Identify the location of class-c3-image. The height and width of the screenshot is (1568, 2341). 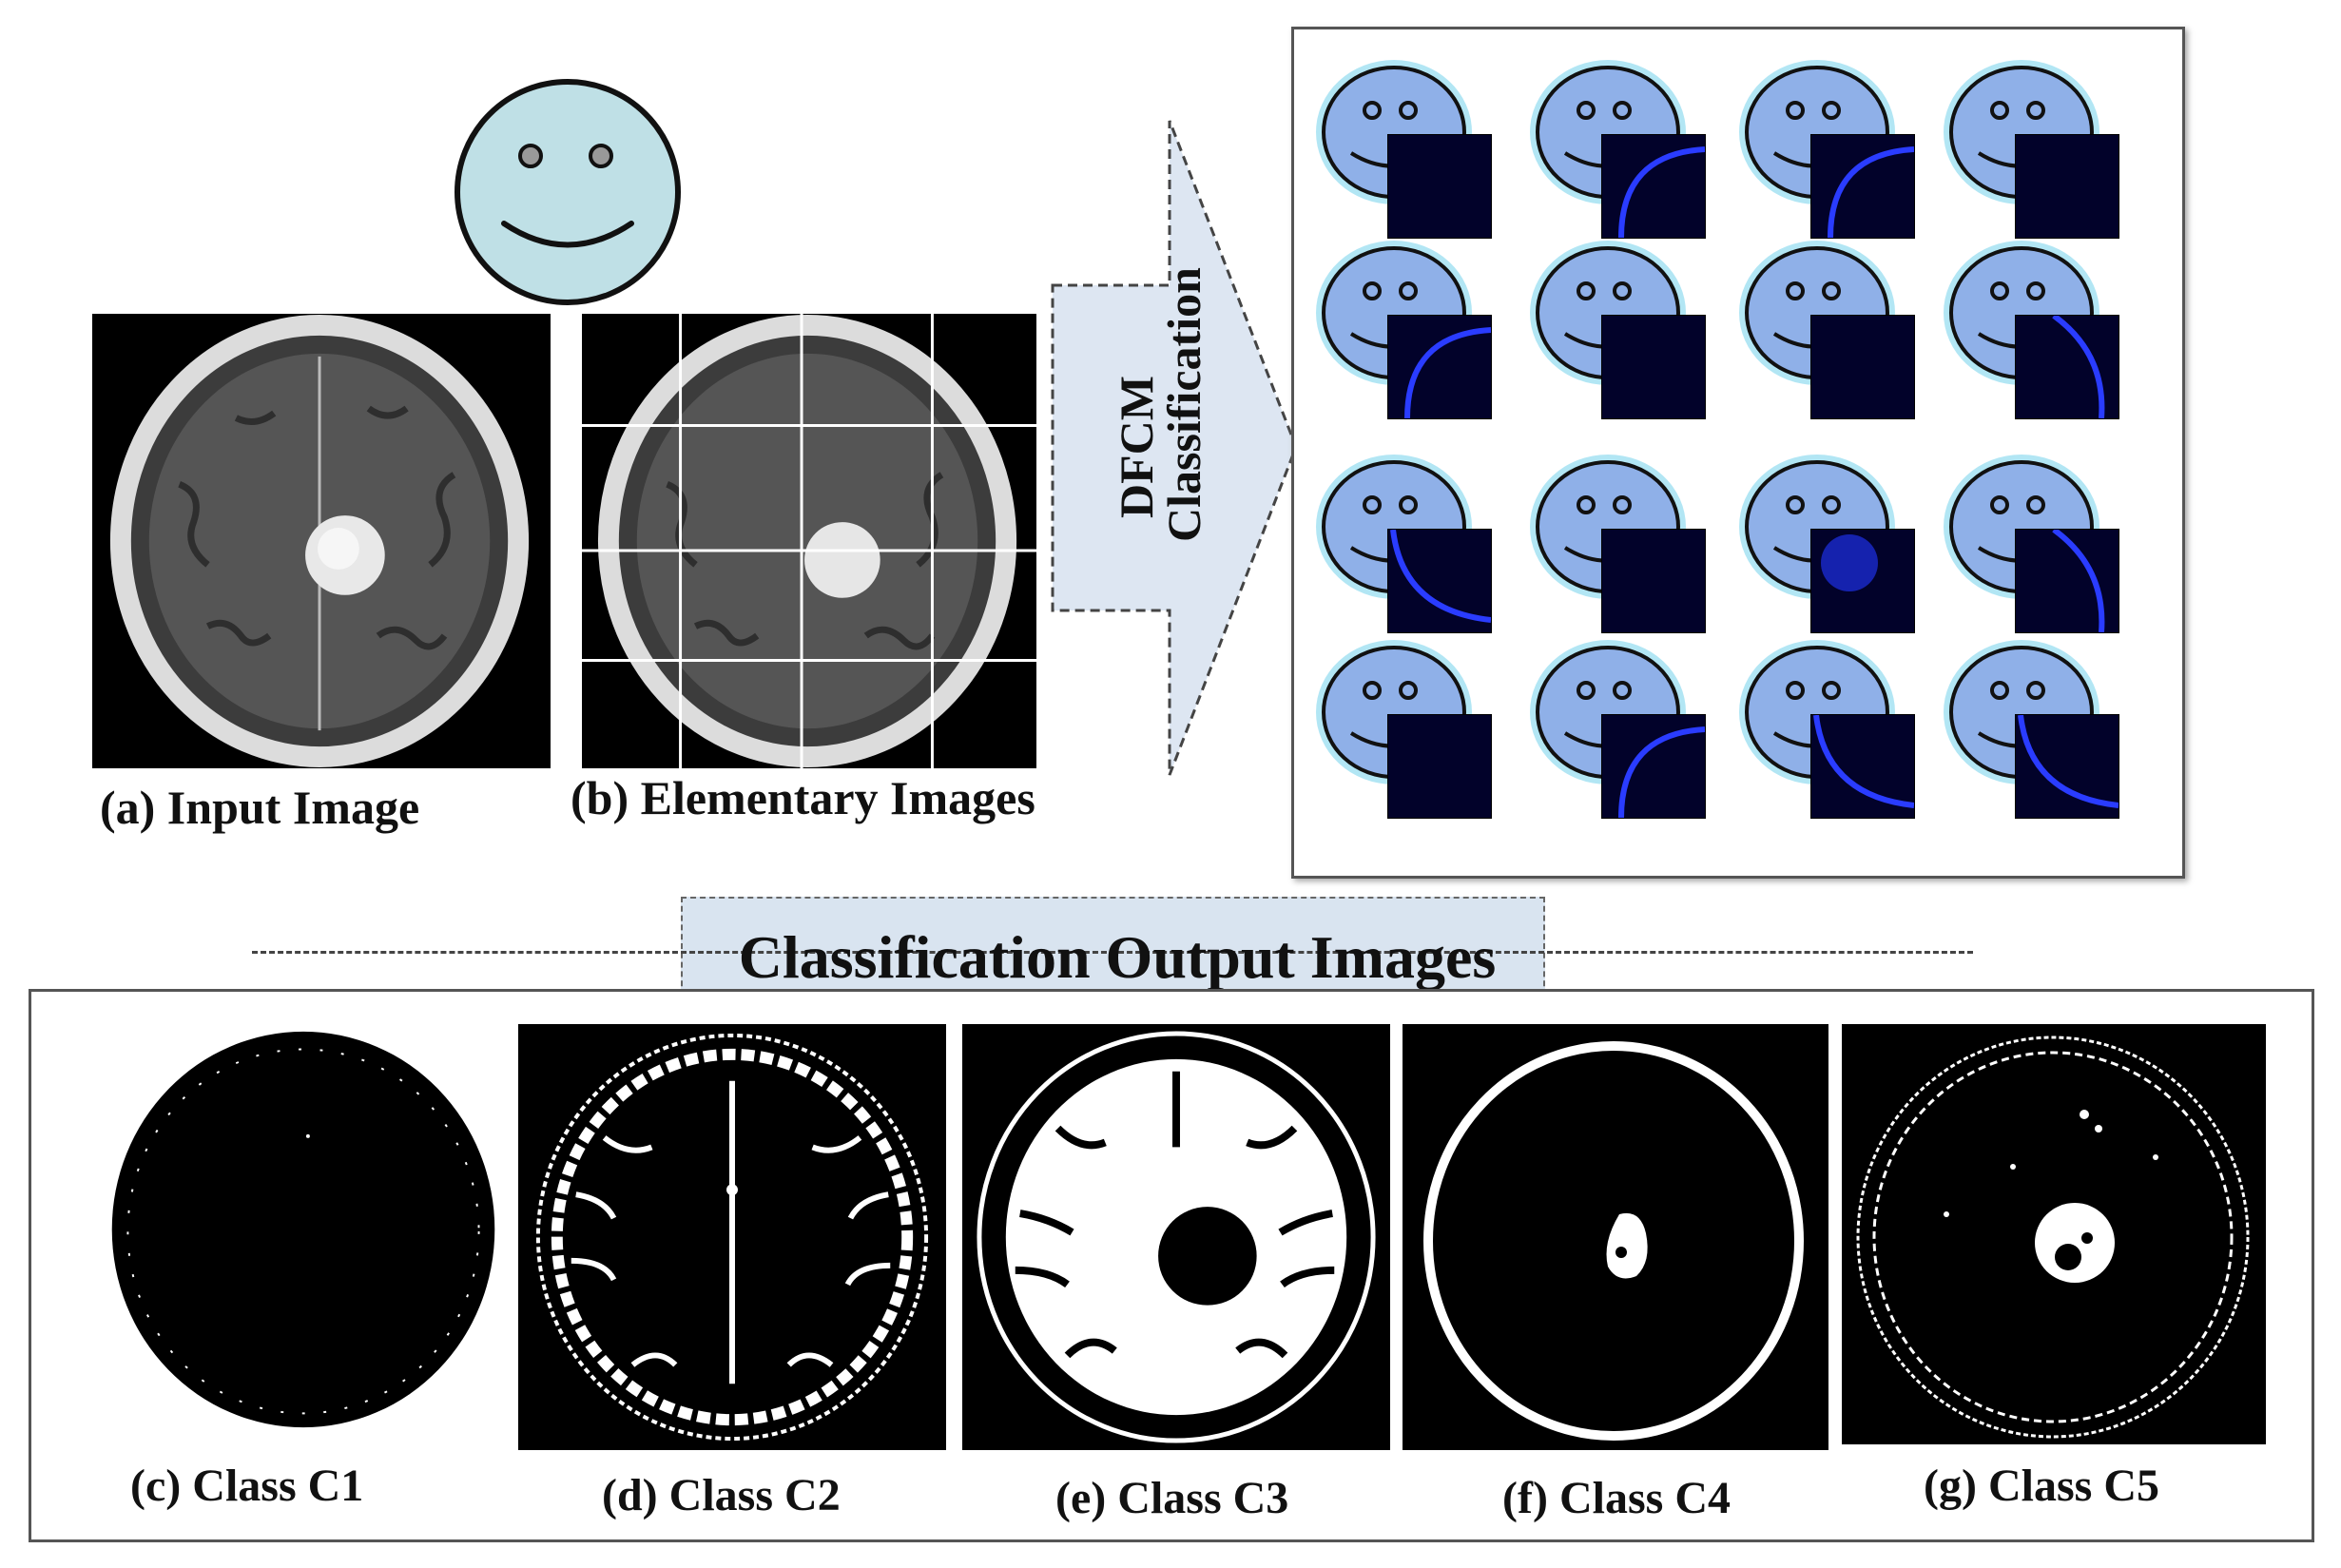
(1176, 1237).